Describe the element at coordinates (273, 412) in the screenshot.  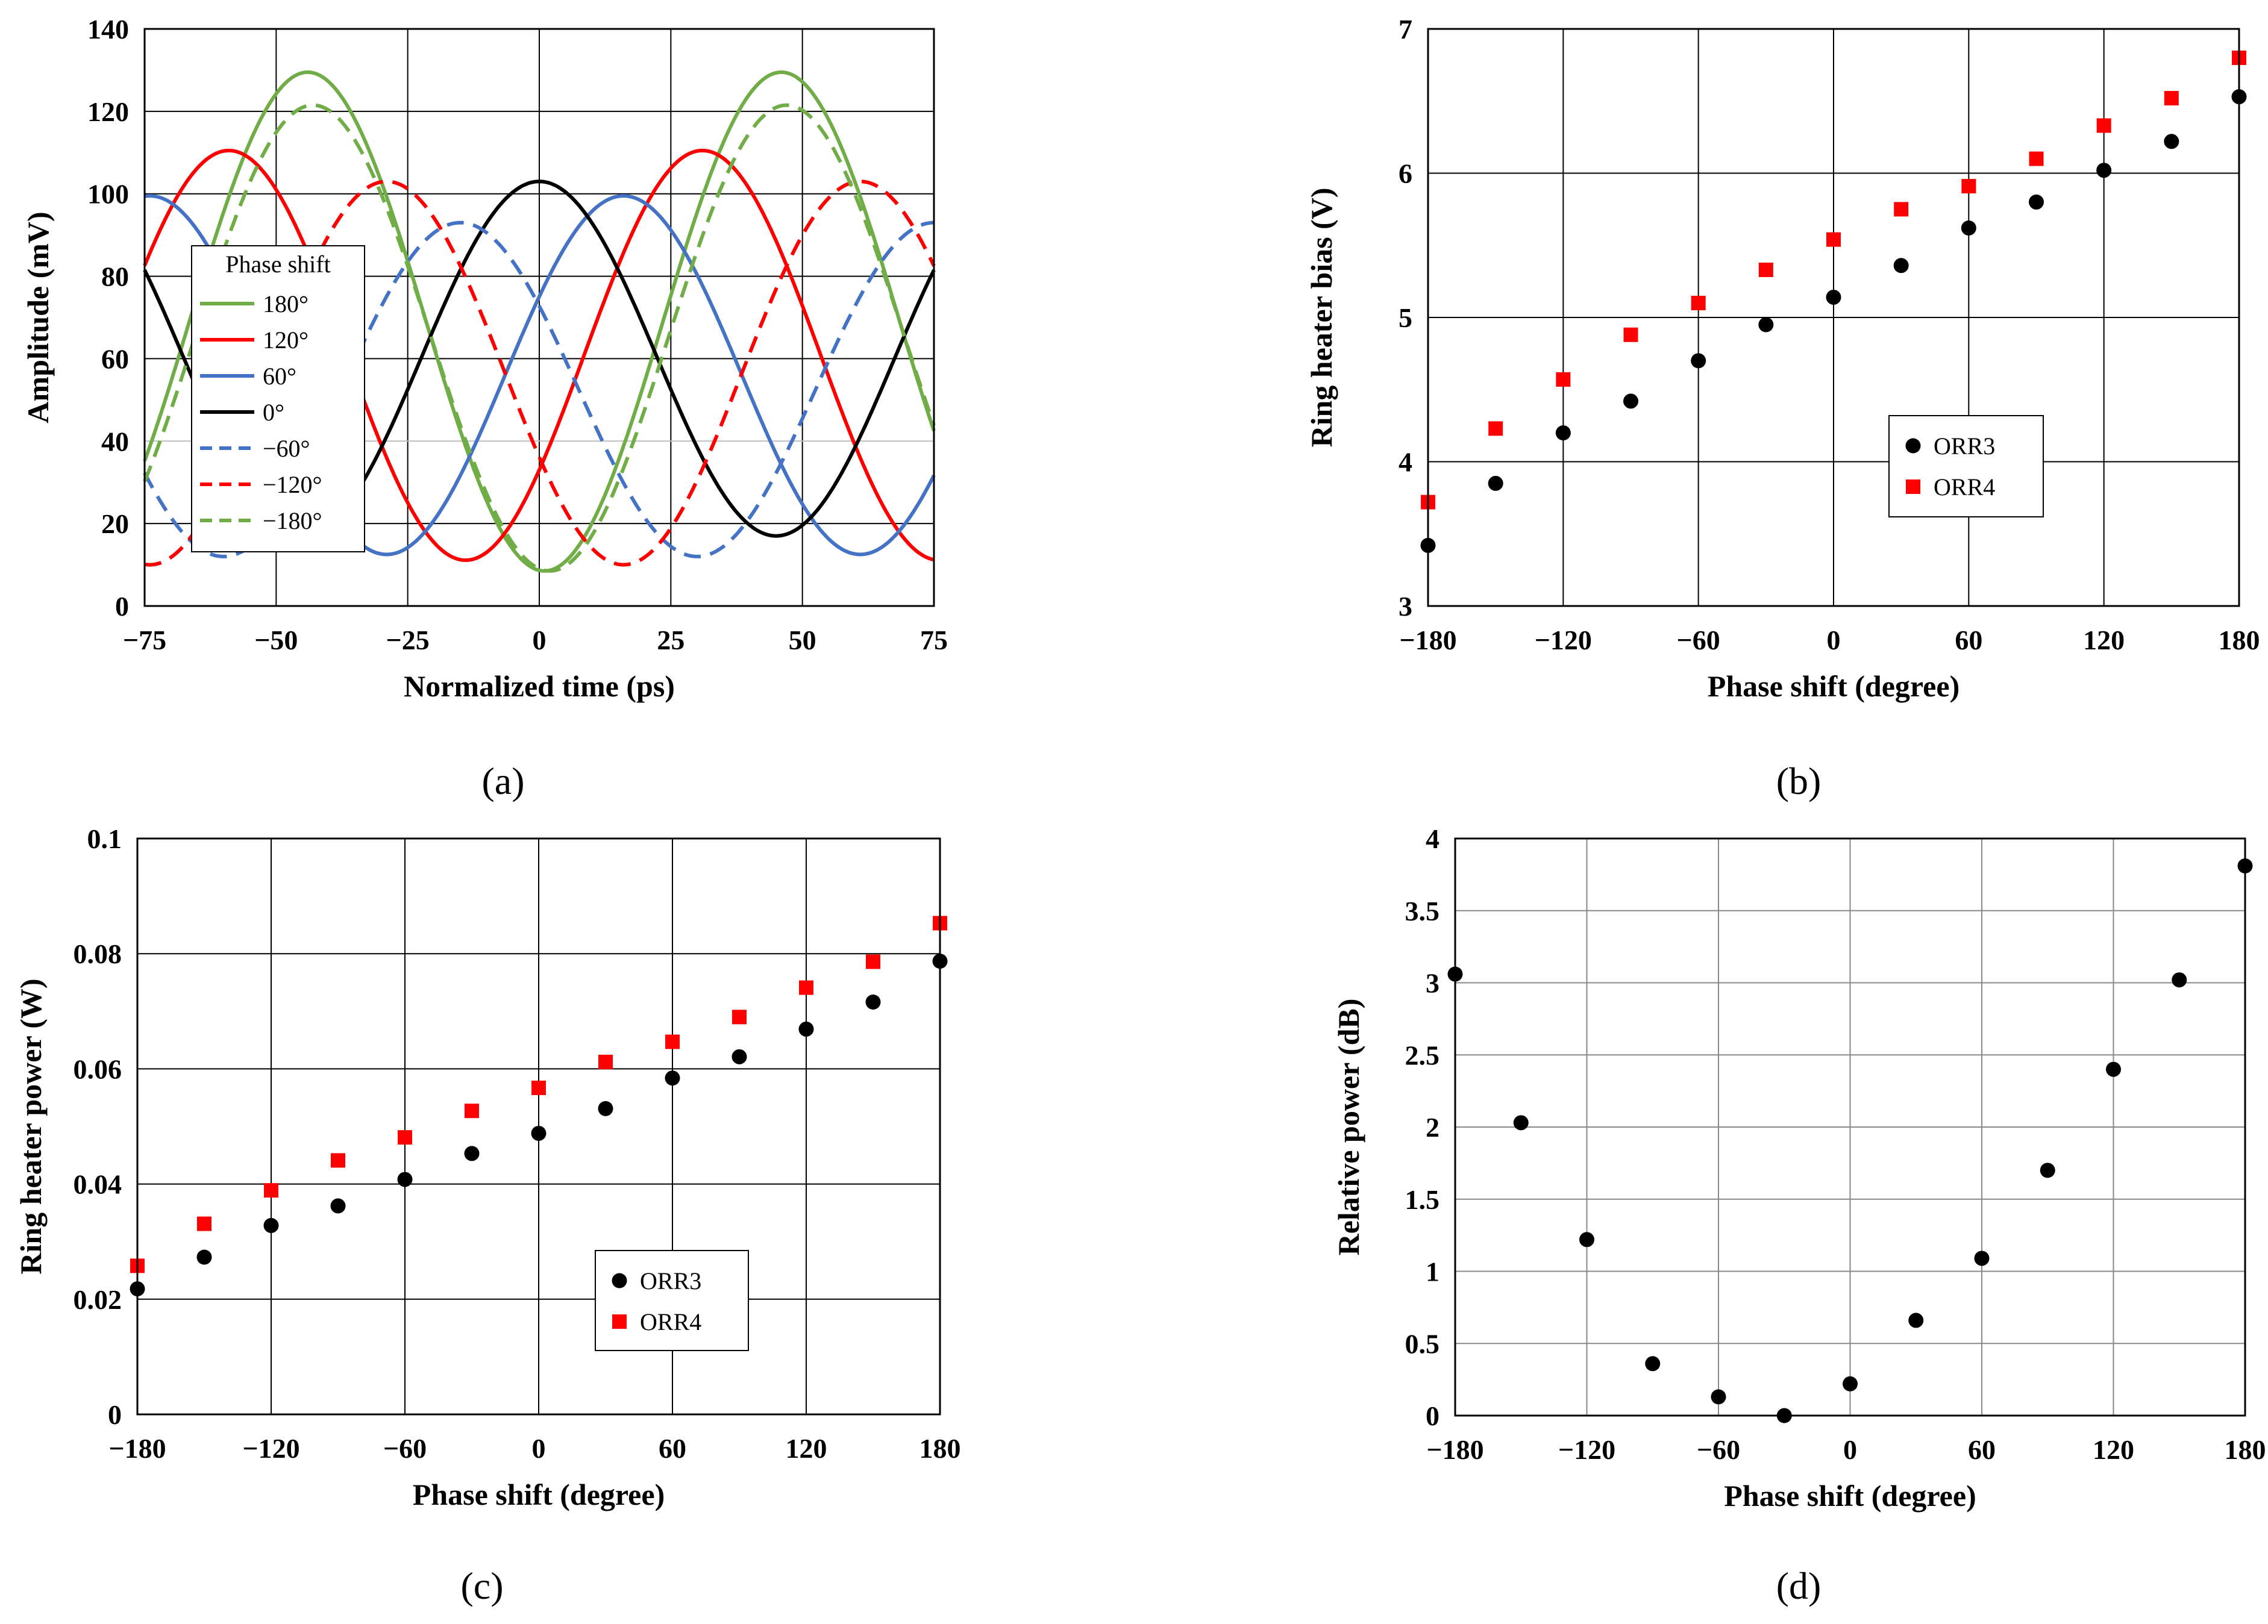
I see `legend-entry-label: 0°` at that location.